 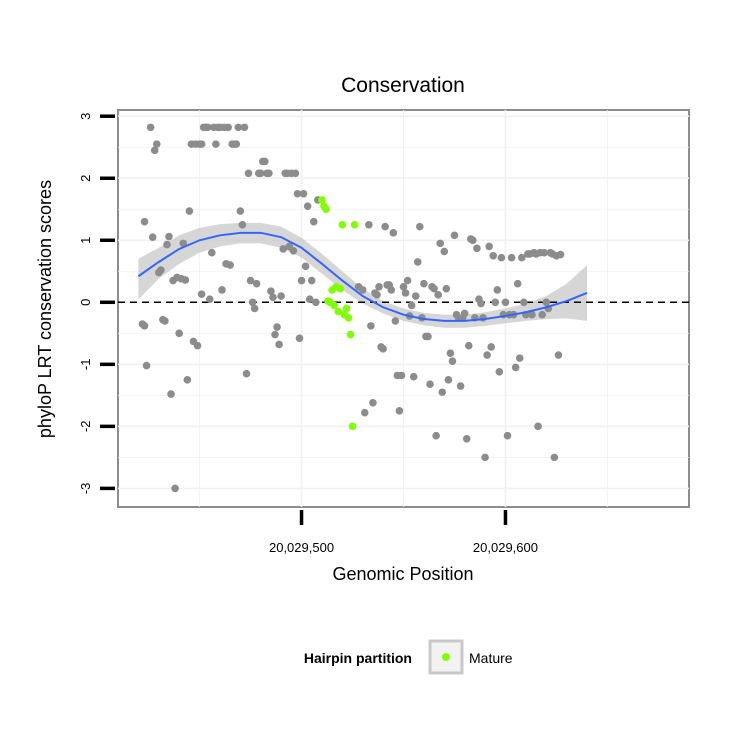 What do you see at coordinates (403, 85) in the screenshot?
I see `chart-title: Conservation` at bounding box center [403, 85].